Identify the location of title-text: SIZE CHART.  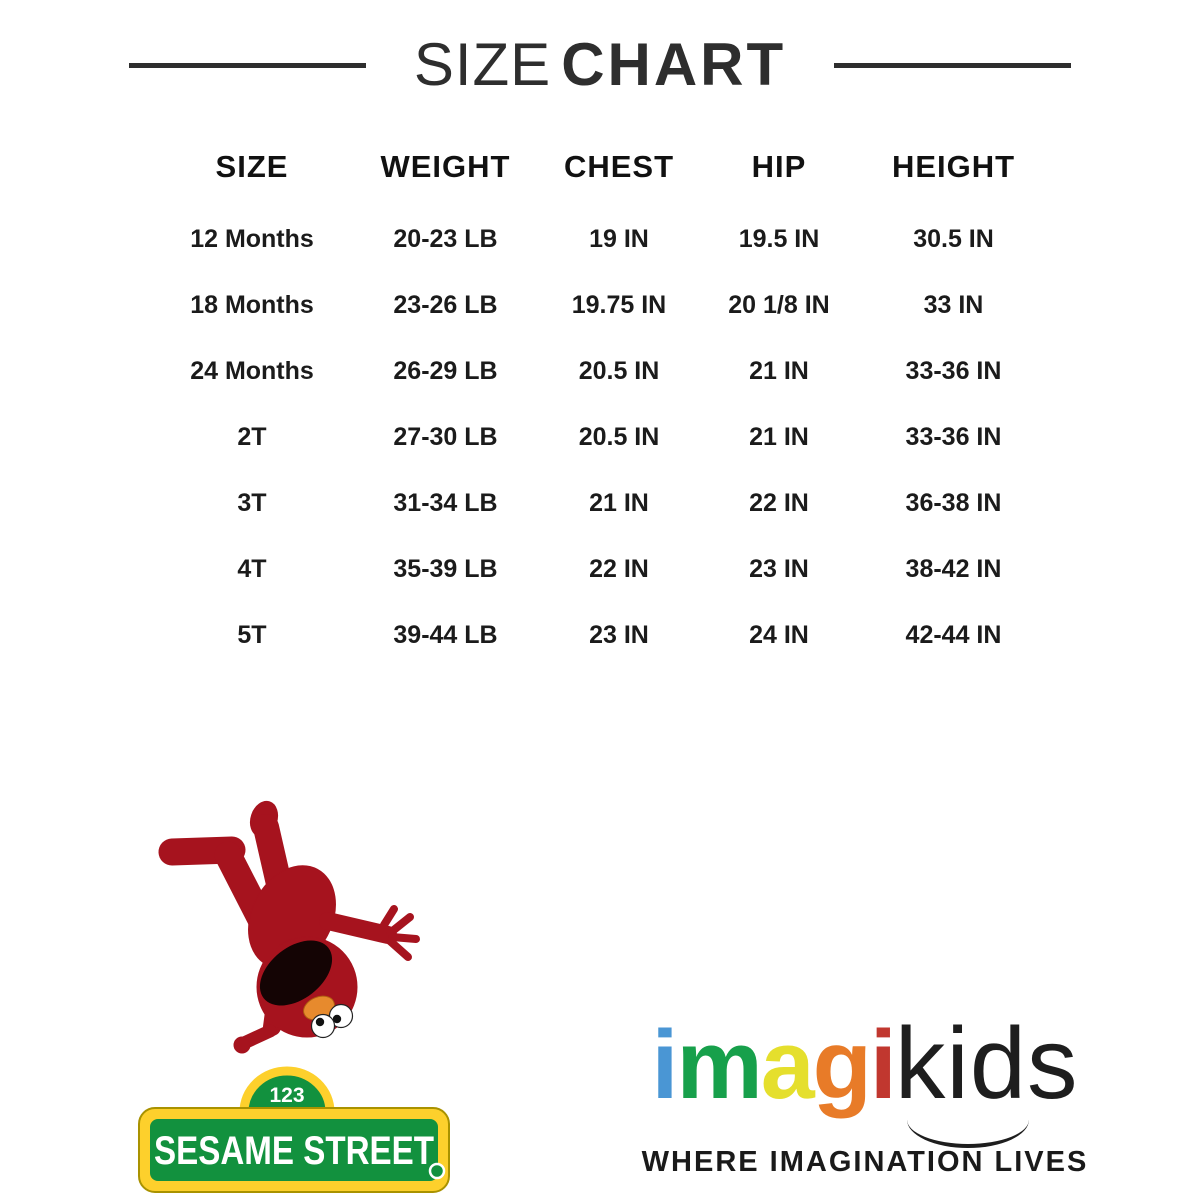
(600, 65).